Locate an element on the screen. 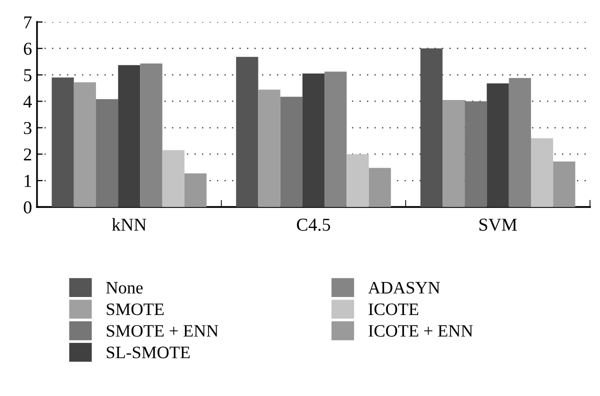 The image size is (600, 396). y-tick-label: 1 is located at coordinates (28, 180).